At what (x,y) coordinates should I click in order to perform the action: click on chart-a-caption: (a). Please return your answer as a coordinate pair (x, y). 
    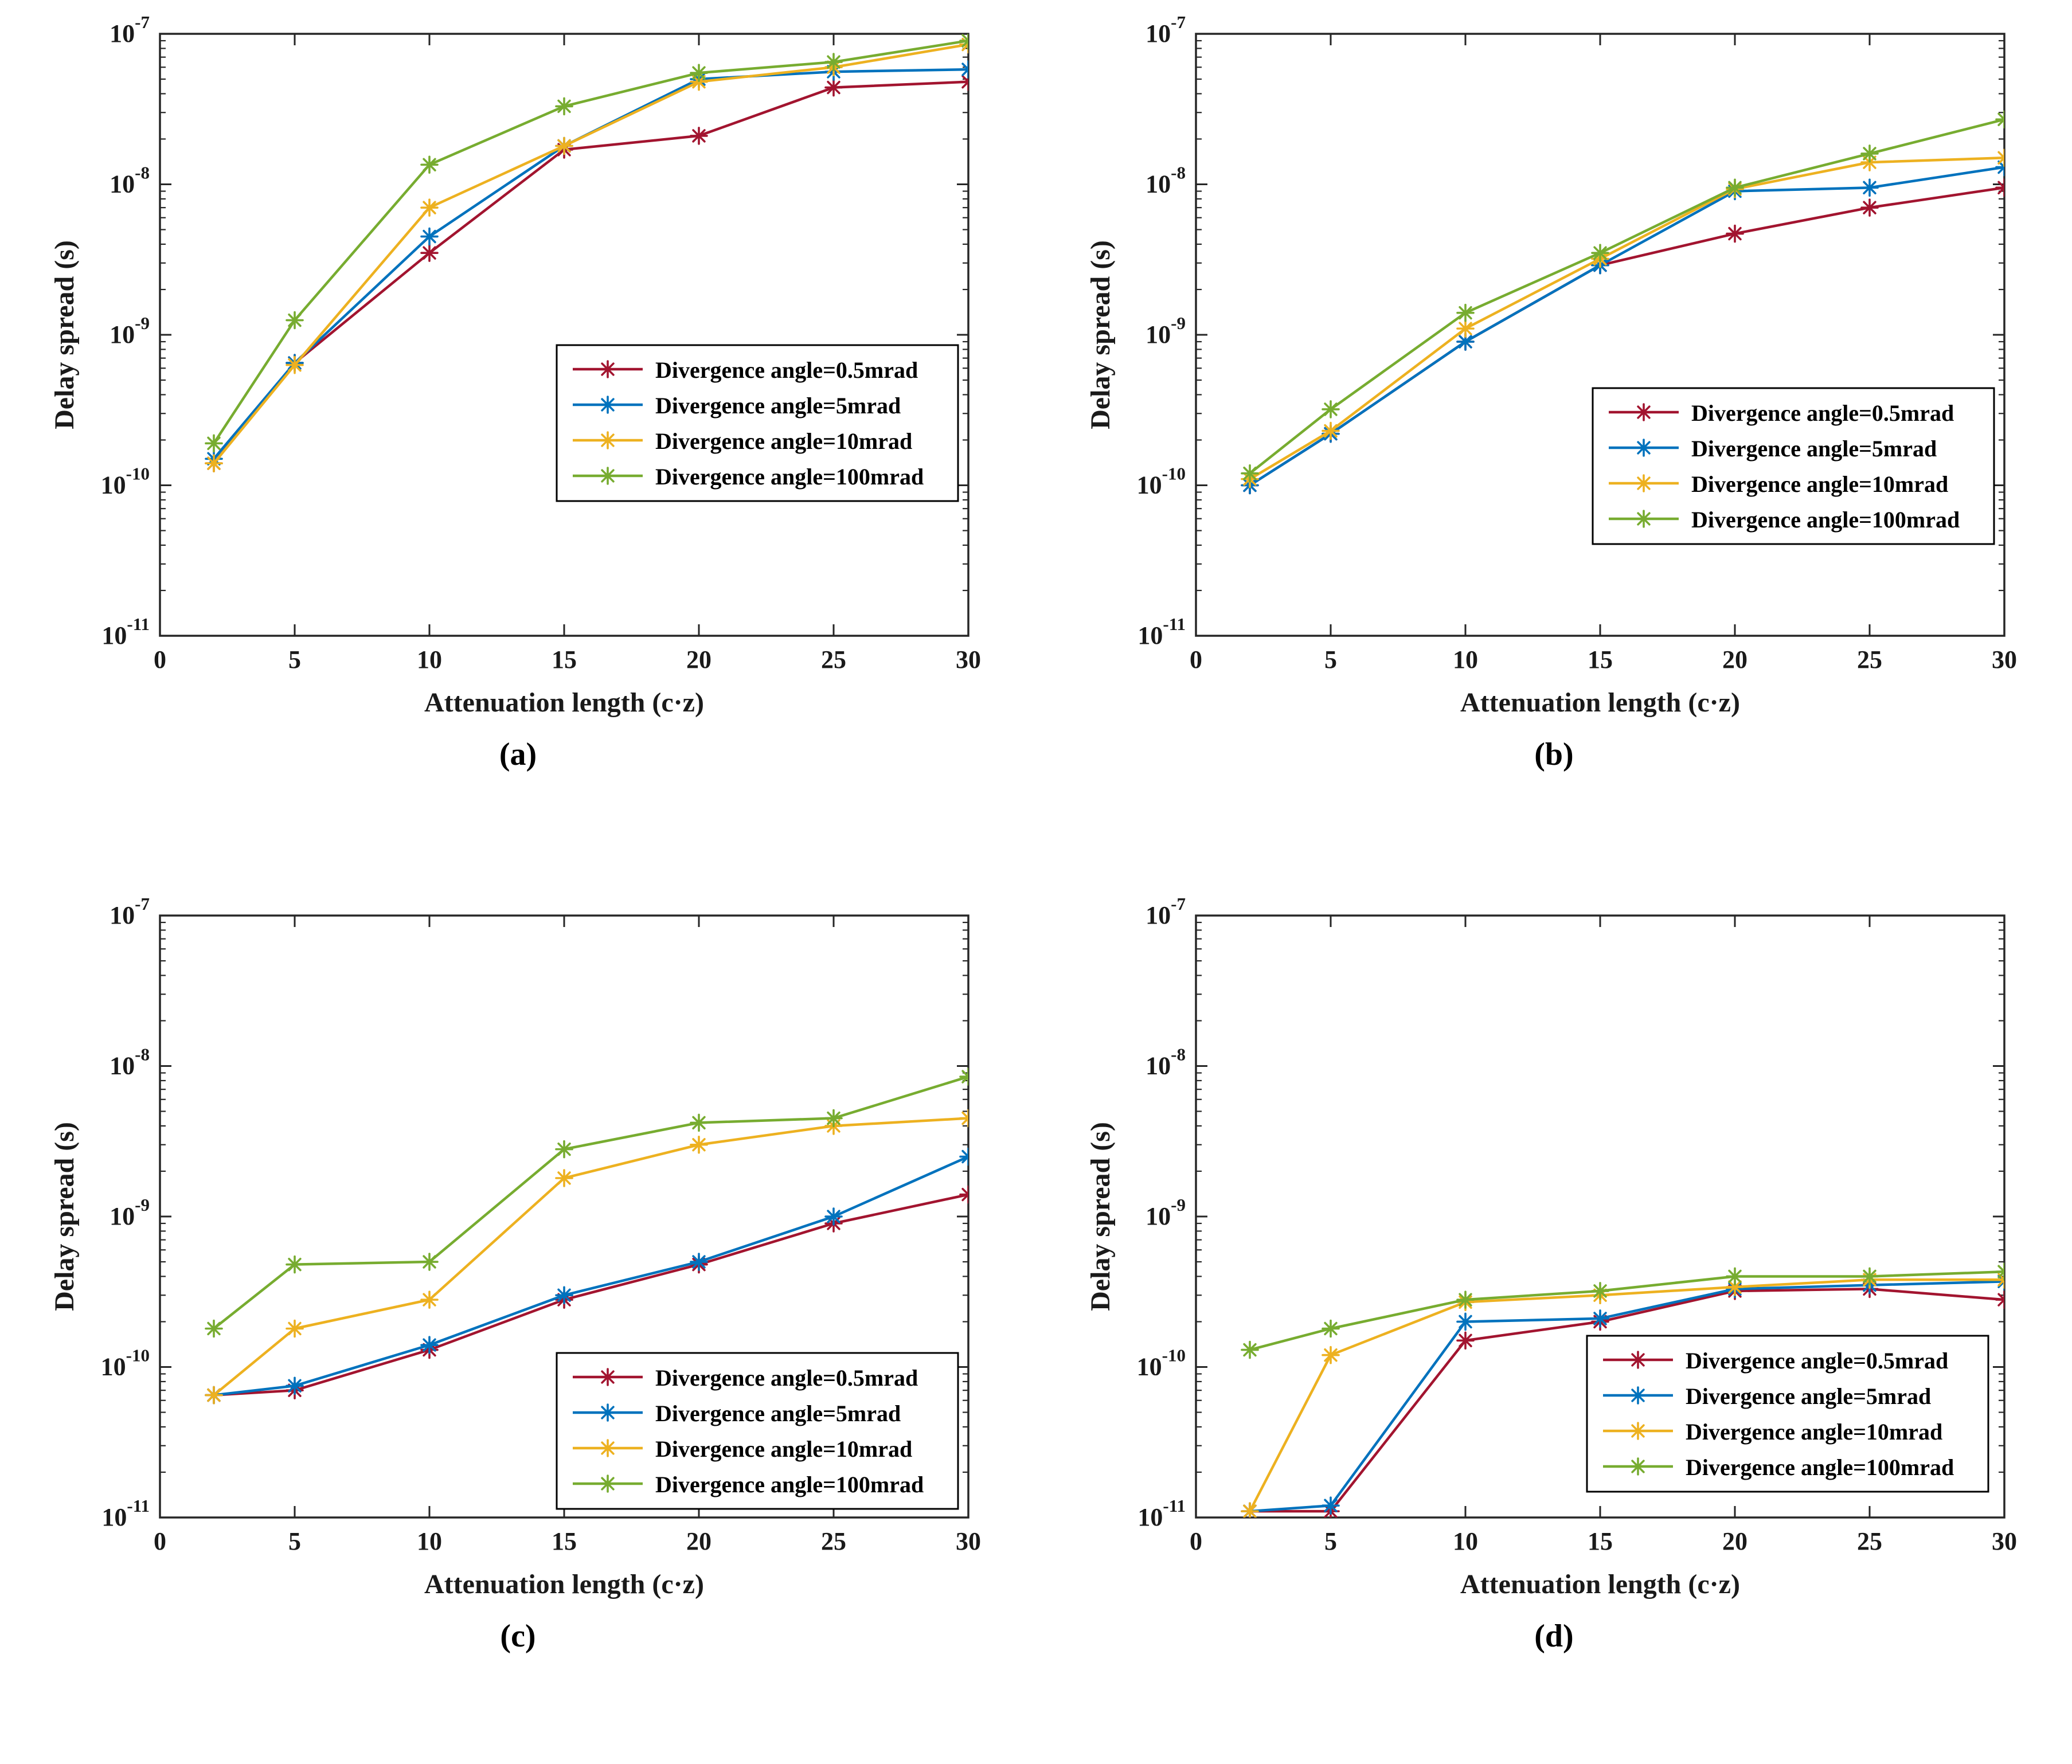
    Looking at the image, I should click on (518, 755).